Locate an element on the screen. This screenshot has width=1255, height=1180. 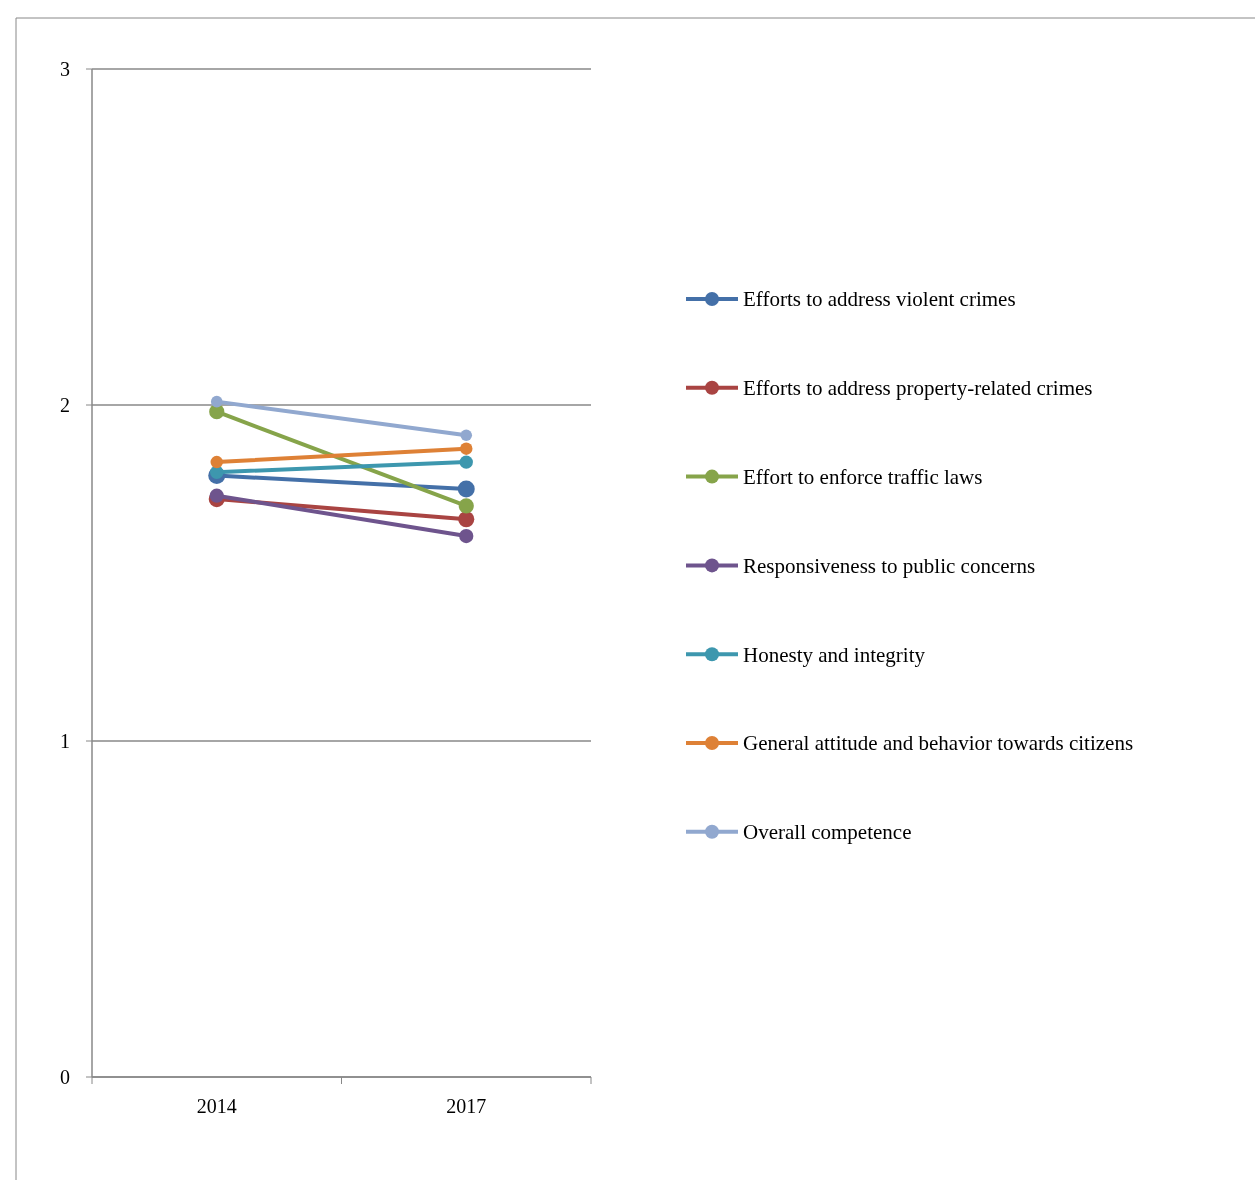
x-tick-label: 2017 is located at coordinates (466, 1106).